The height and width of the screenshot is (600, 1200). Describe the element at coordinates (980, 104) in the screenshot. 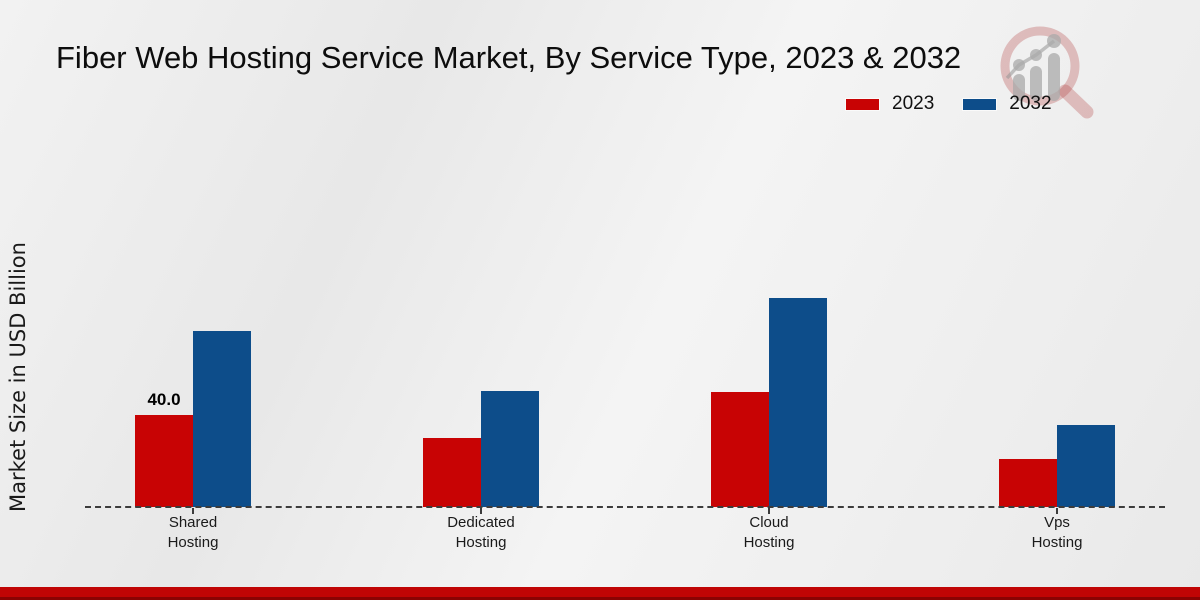

I see `legend-swatch-2032` at that location.